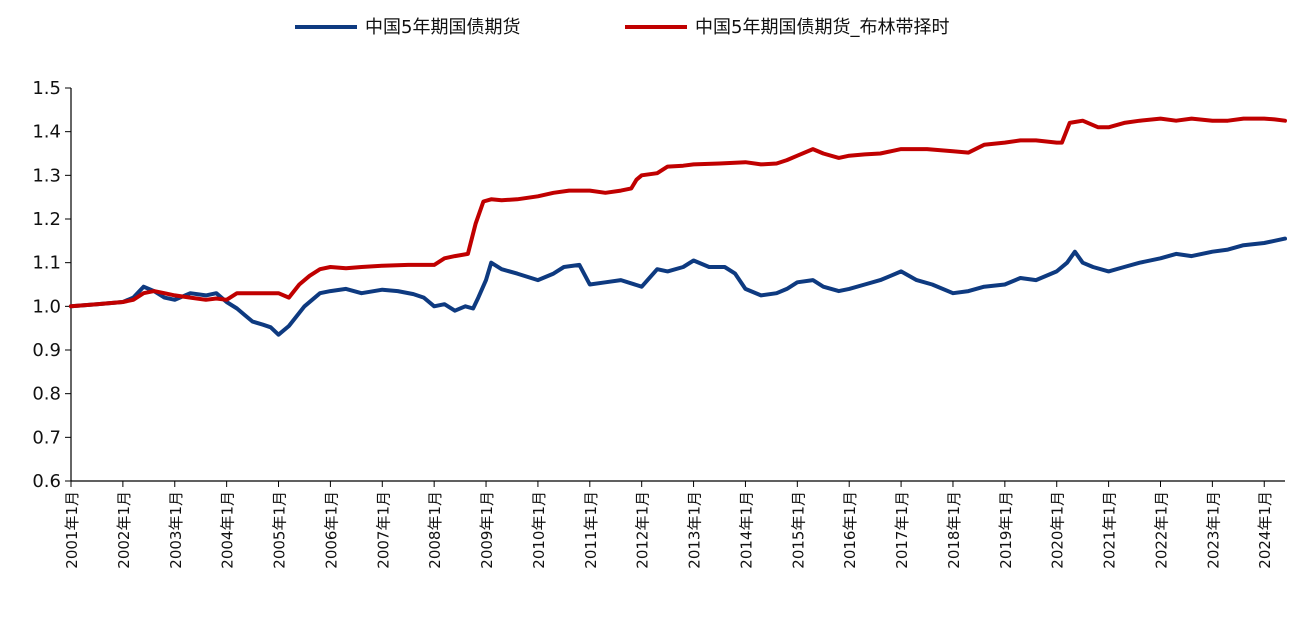 The height and width of the screenshot is (625, 1299). I want to click on x-tick-label: 2002年1月, so click(124, 530).